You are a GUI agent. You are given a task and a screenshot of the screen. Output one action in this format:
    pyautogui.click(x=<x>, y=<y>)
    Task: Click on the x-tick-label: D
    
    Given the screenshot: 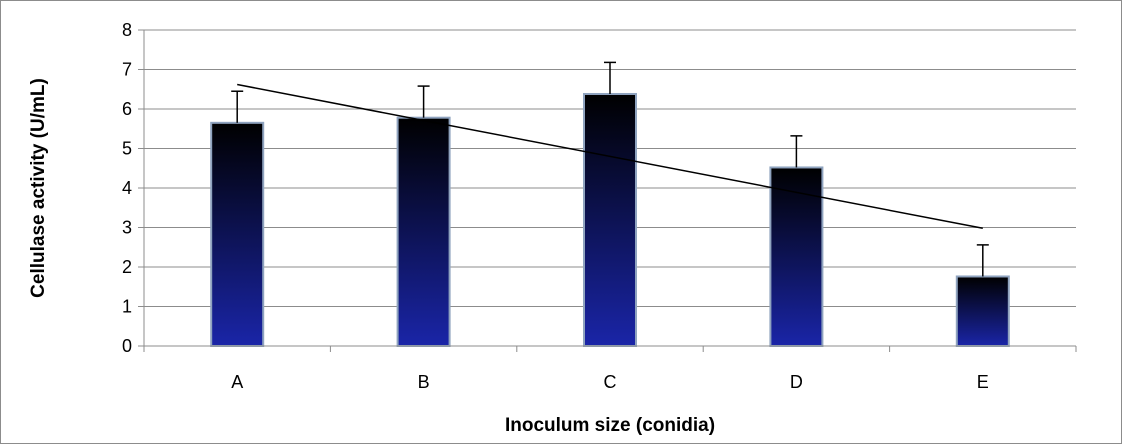 What is the action you would take?
    pyautogui.click(x=796, y=382)
    